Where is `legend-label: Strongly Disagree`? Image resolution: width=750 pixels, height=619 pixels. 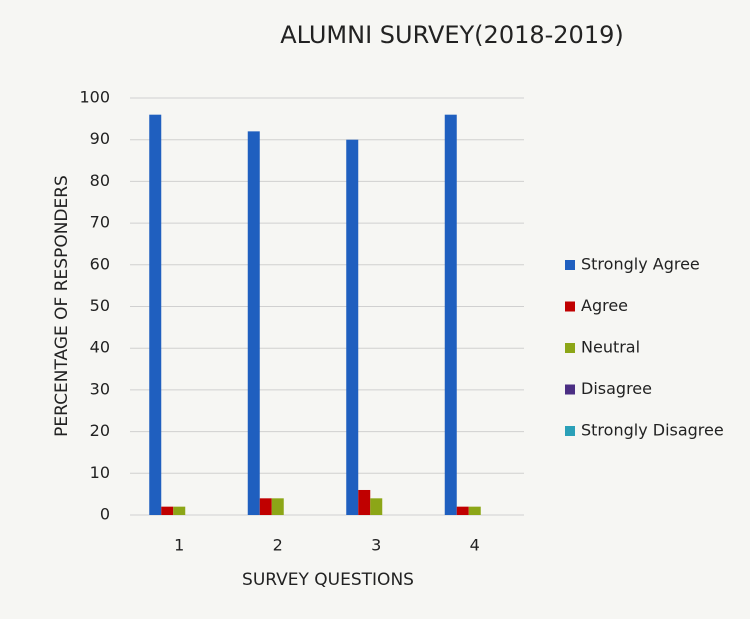 legend-label: Strongly Disagree is located at coordinates (652, 430).